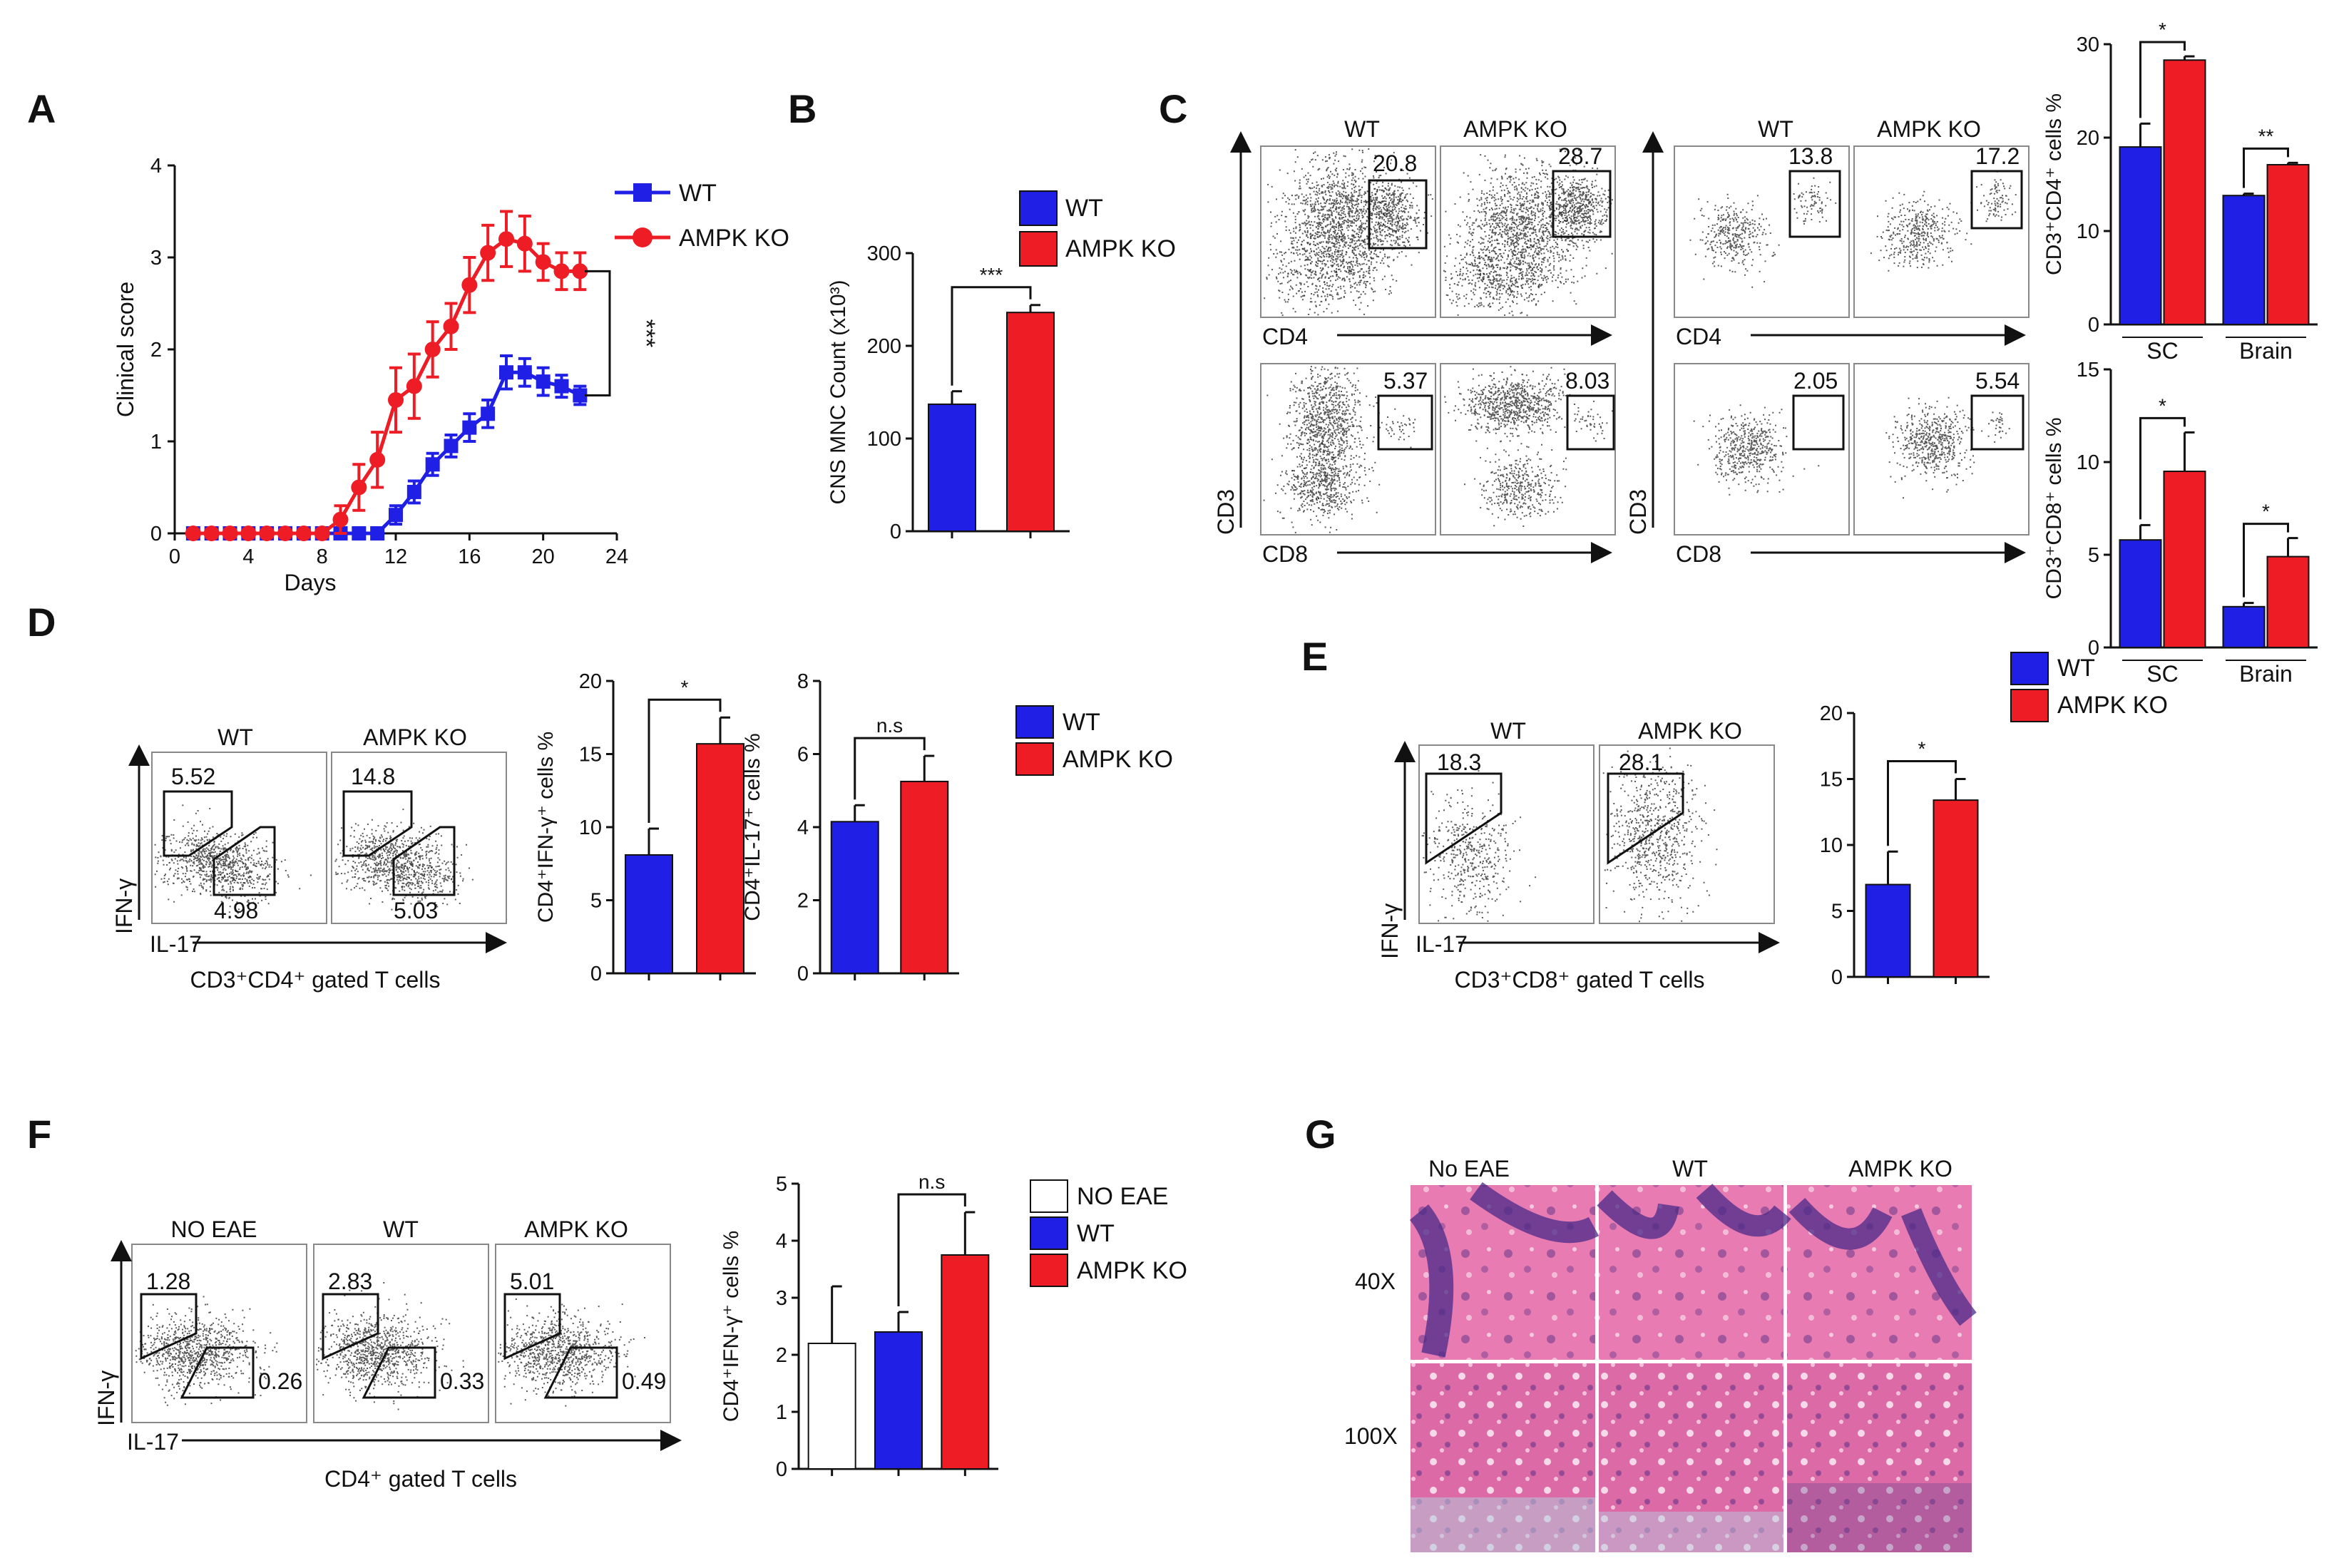 This screenshot has height=1568, width=2334. I want to click on facs-f-gate-2a, so click(350, 1327).